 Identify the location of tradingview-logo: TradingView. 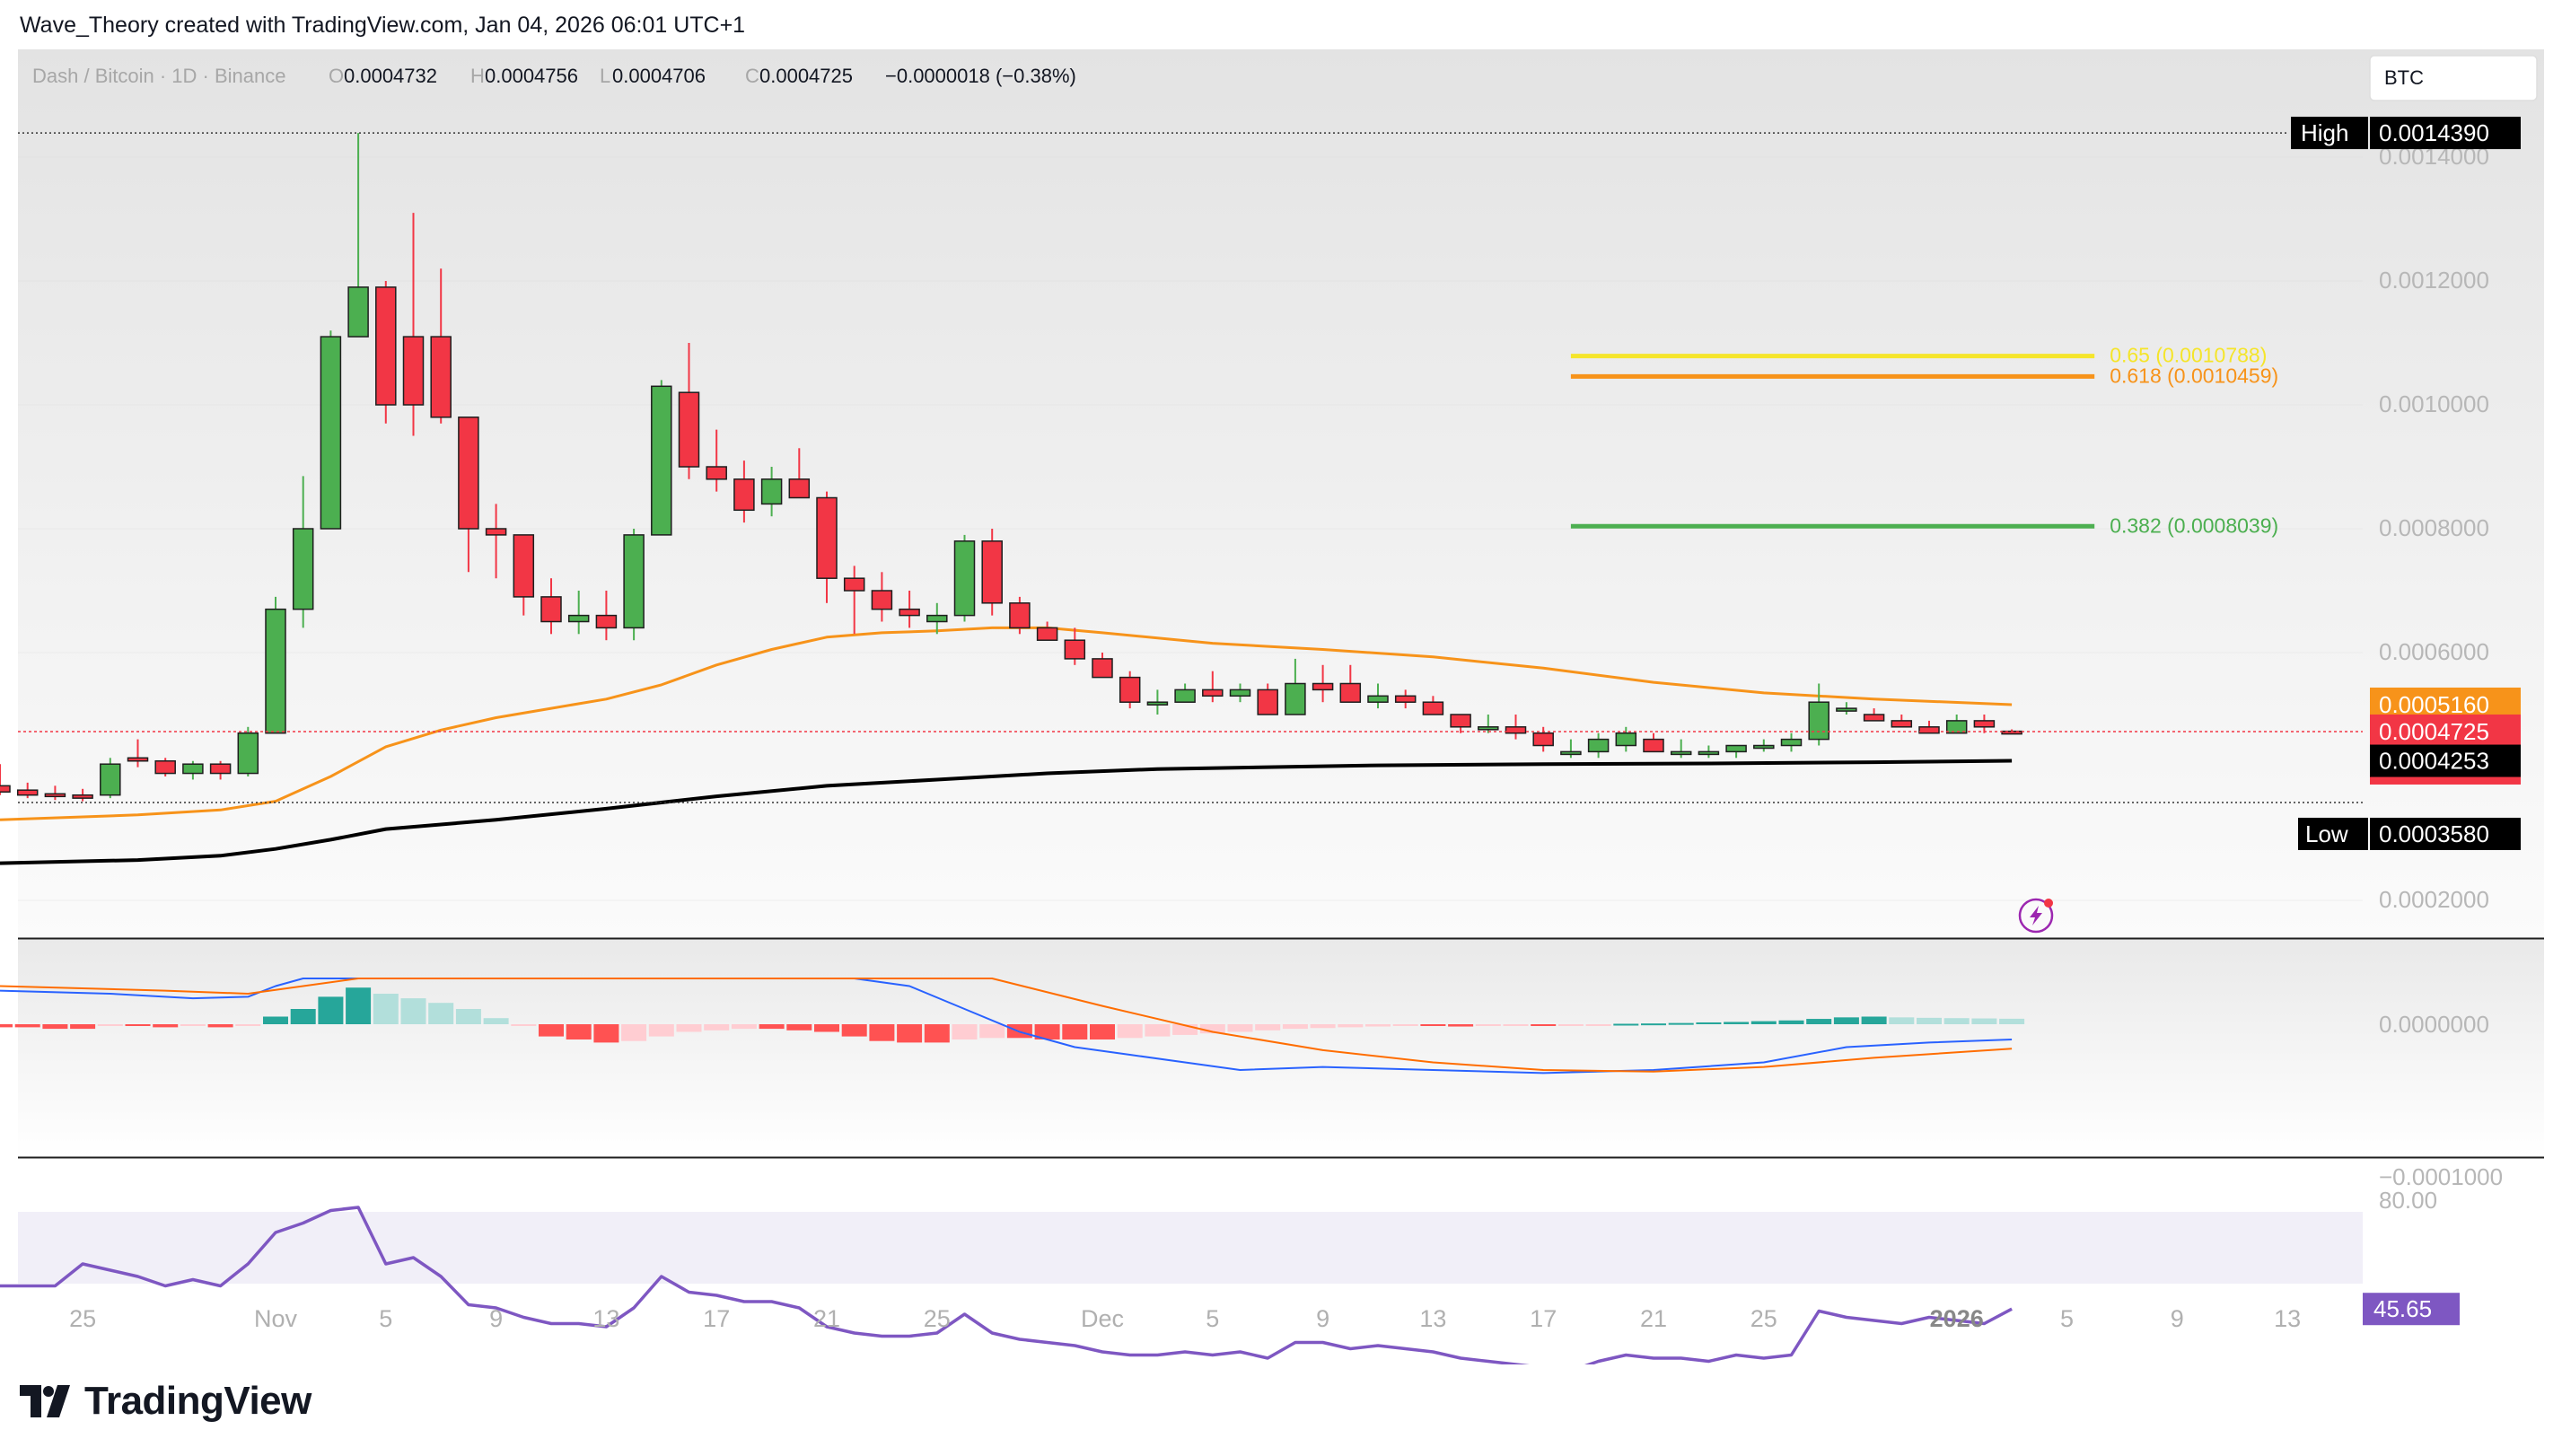
(165, 1402).